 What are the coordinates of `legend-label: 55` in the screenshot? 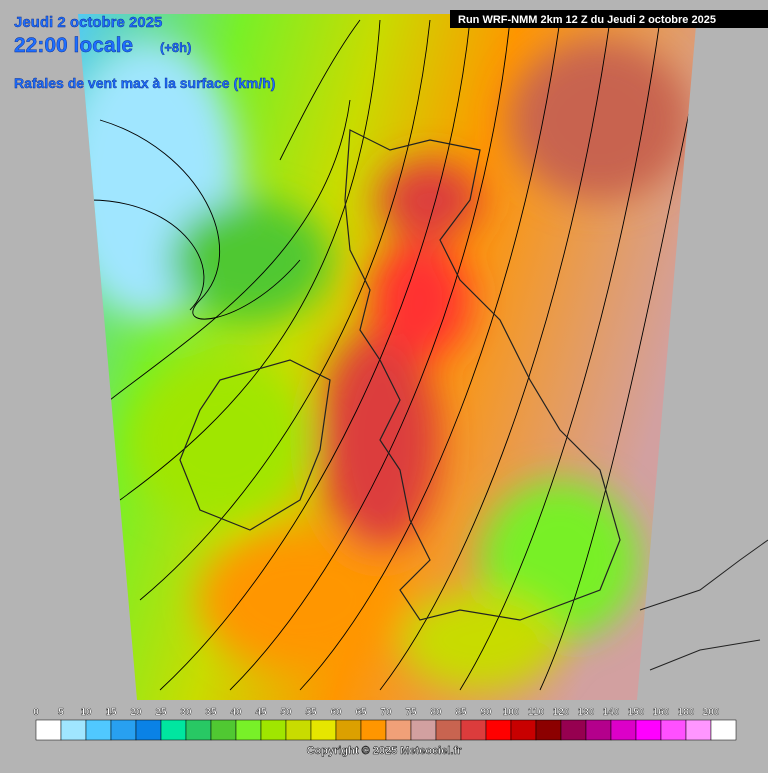 It's located at (311, 712).